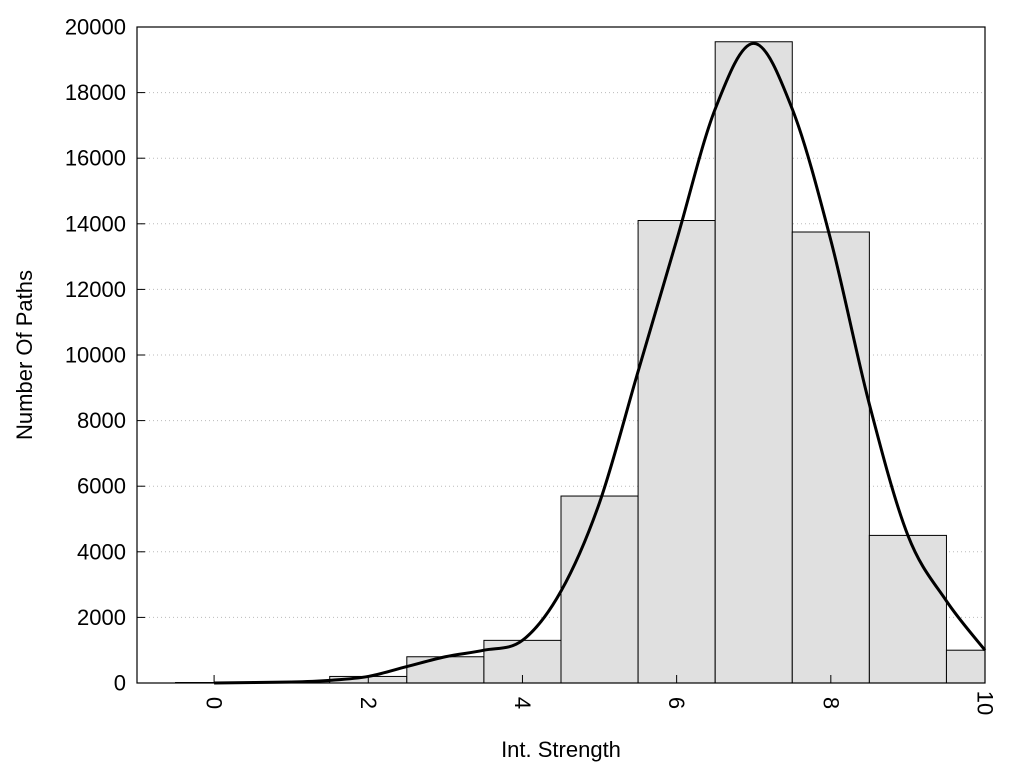  Describe the element at coordinates (95, 289) in the screenshot. I see `y-tick-label: 12000` at that location.